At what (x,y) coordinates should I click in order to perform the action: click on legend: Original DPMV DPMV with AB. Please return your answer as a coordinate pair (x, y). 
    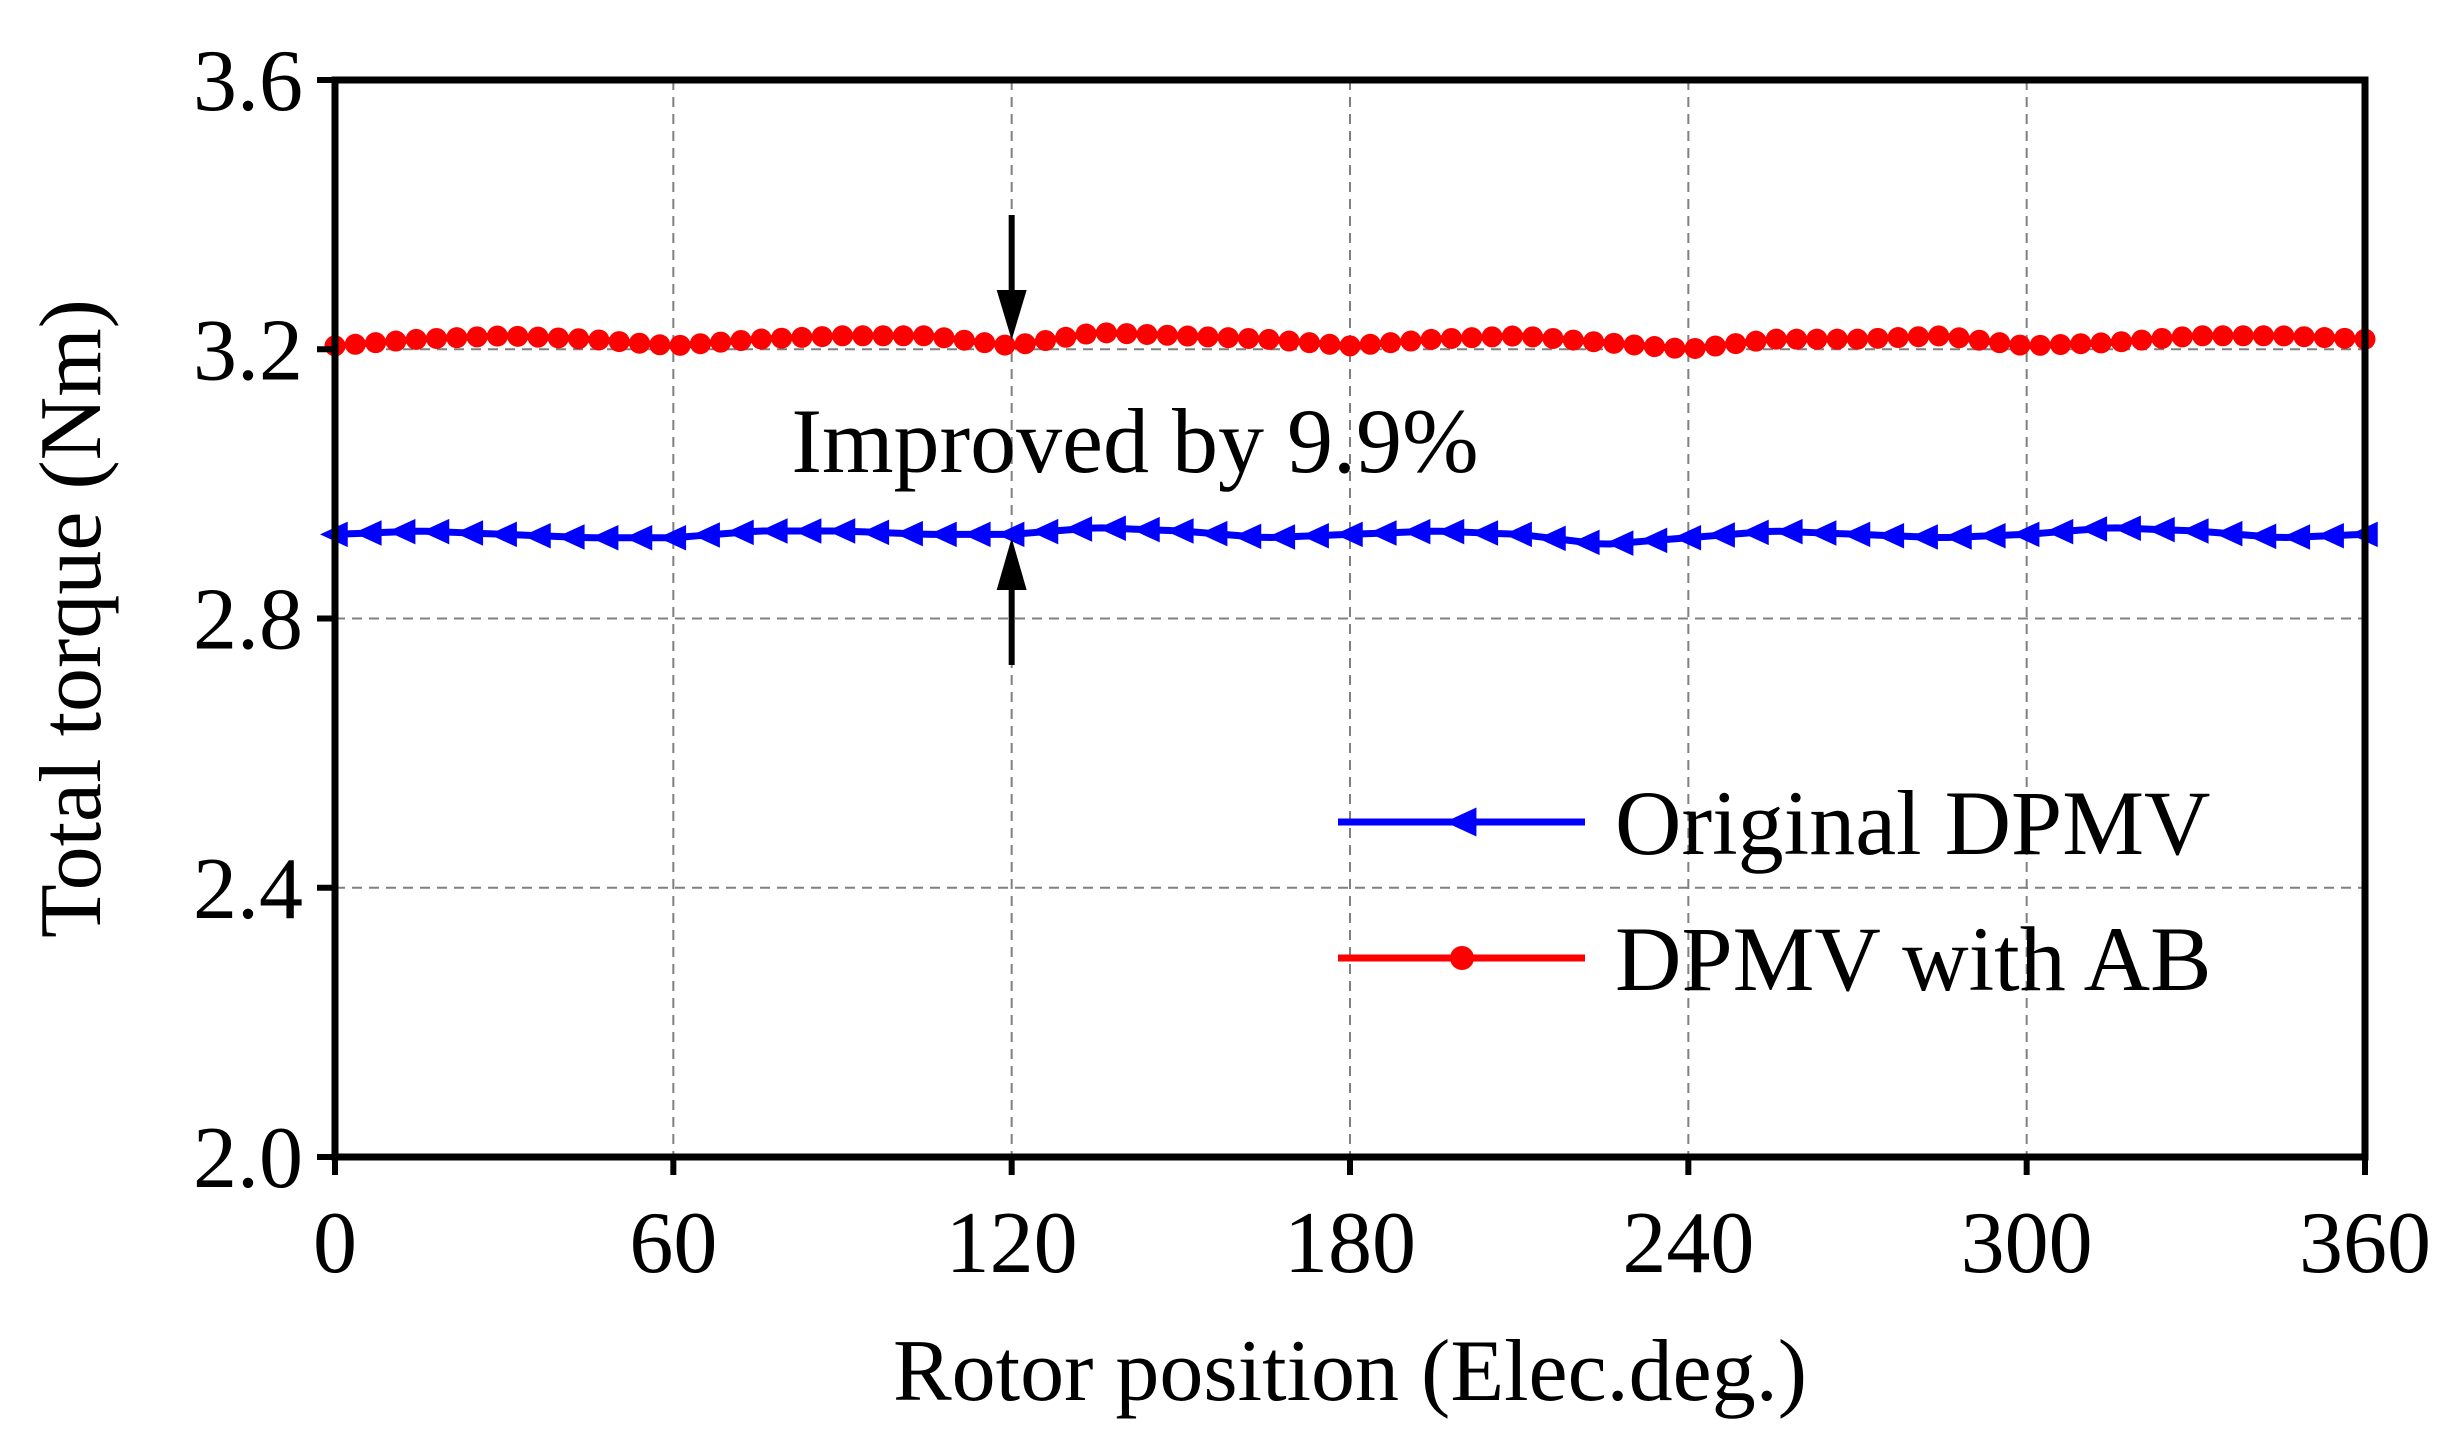
    Looking at the image, I should click on (1774, 891).